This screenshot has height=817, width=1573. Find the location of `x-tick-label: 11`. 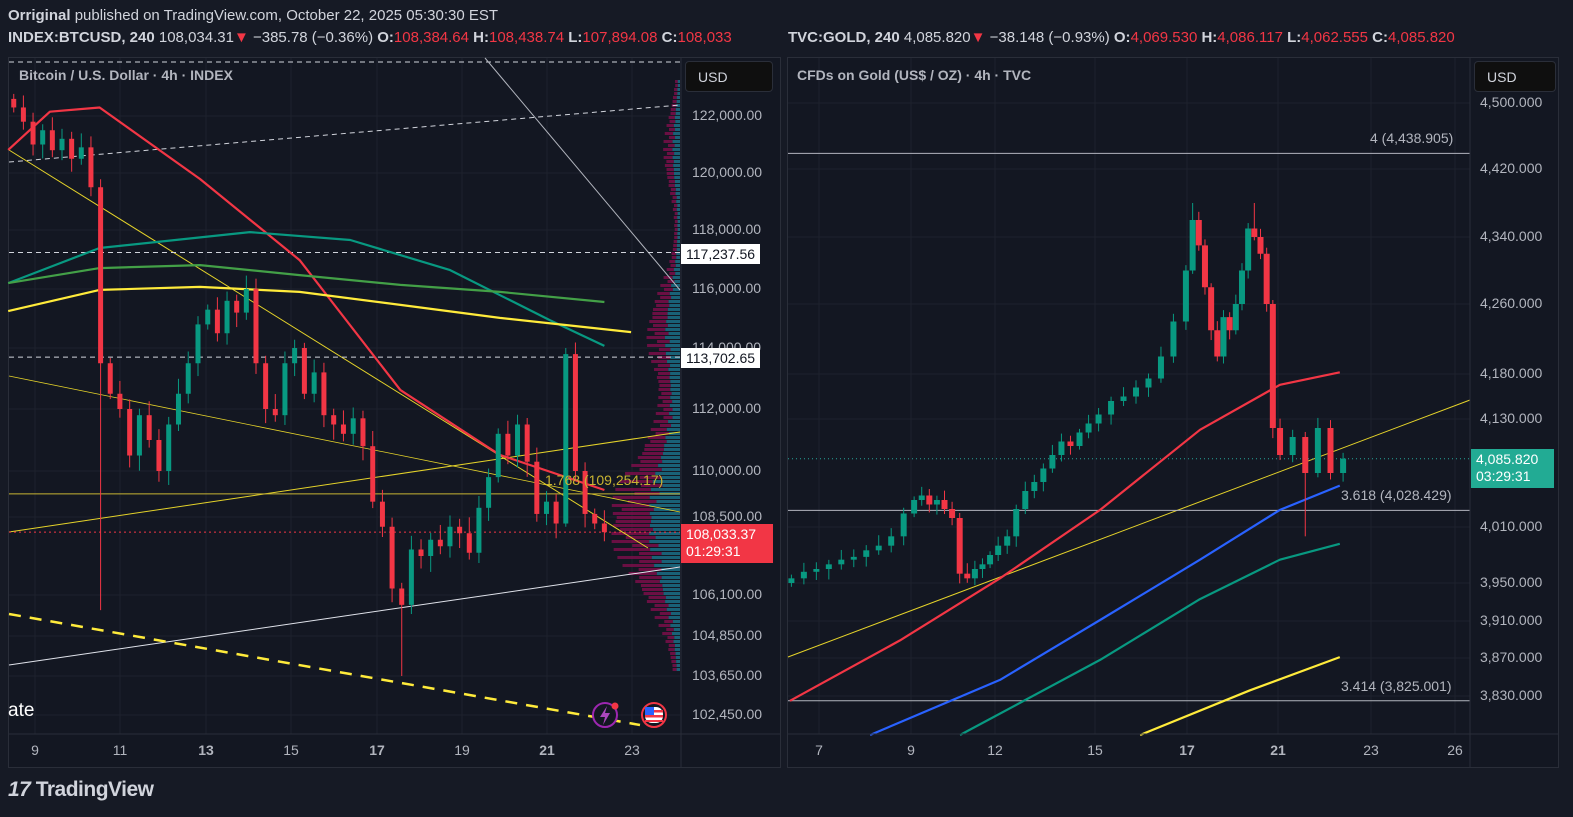

x-tick-label: 11 is located at coordinates (120, 750).